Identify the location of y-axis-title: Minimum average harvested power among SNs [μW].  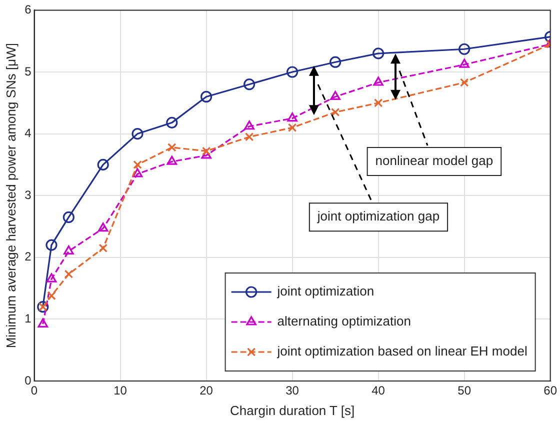
(10, 195).